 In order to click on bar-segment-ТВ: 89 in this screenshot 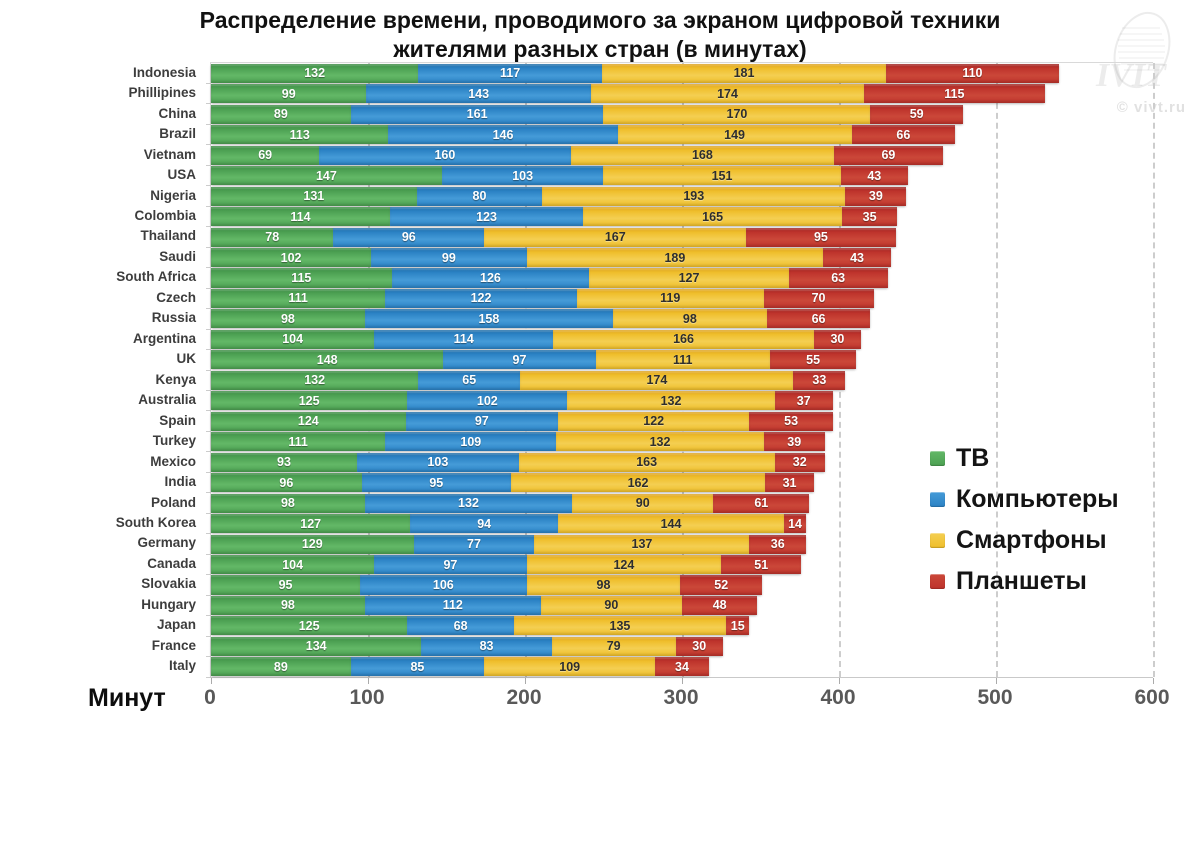, I will do `click(281, 667)`.